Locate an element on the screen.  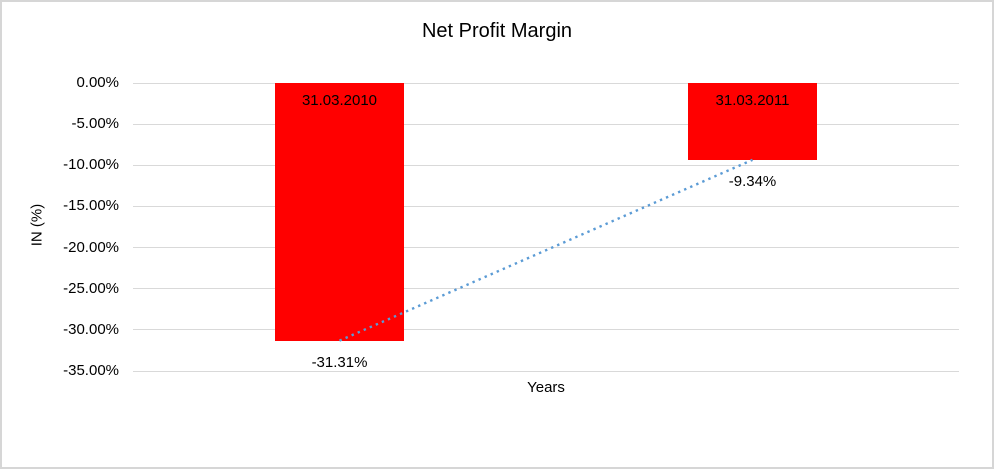
bar-31.03.2011: 31.03.2011 is located at coordinates (752, 121).